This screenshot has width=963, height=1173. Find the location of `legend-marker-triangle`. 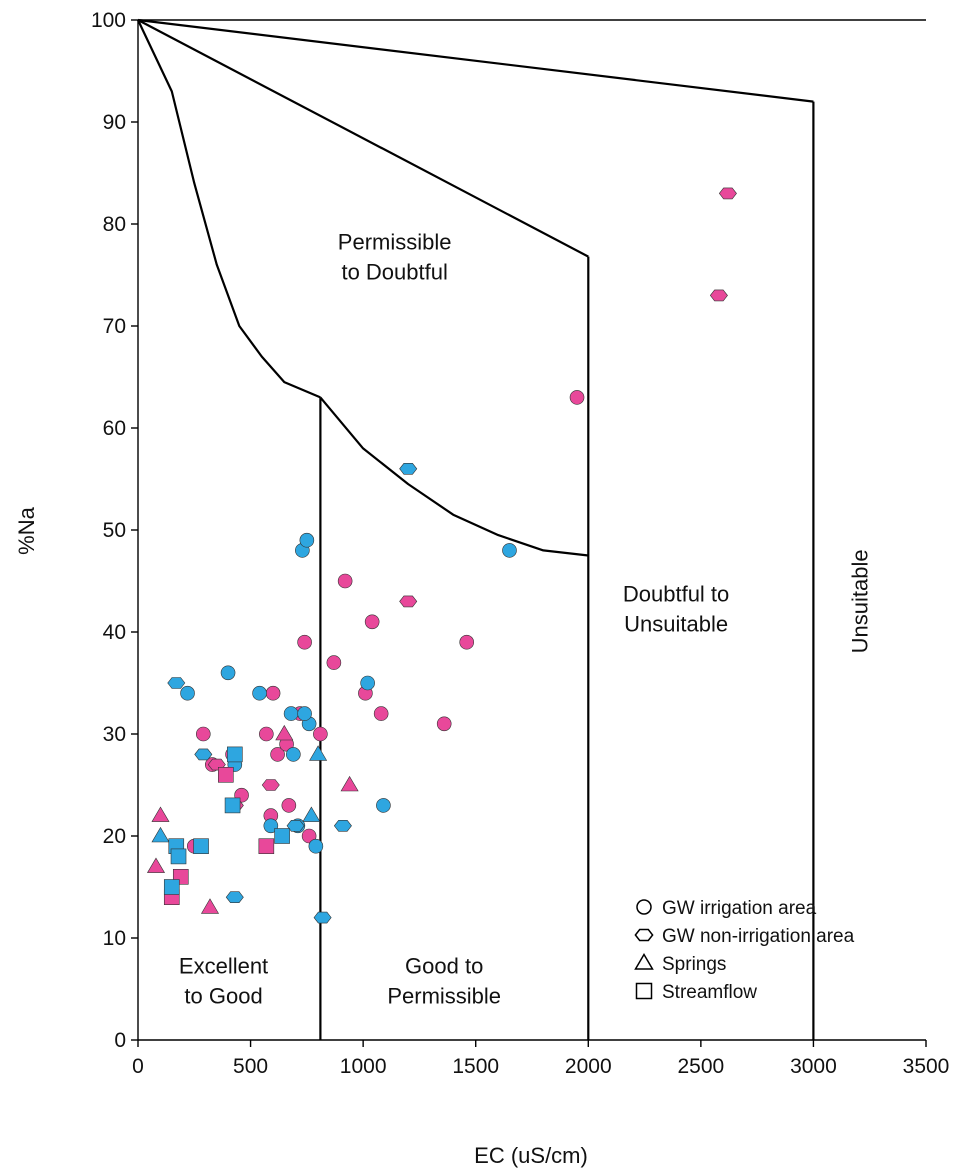

legend-marker-triangle is located at coordinates (644, 961).